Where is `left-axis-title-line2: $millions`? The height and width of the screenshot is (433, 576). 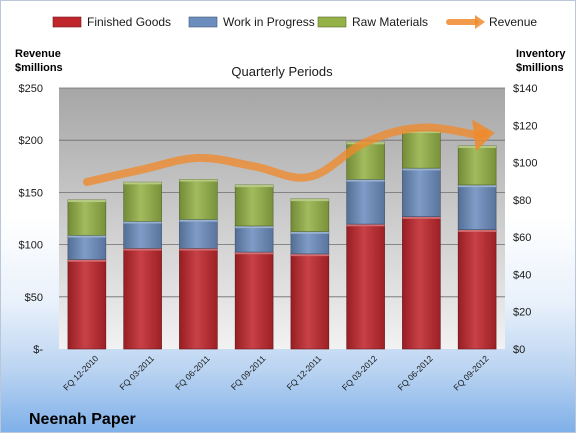 left-axis-title-line2: $millions is located at coordinates (39, 68).